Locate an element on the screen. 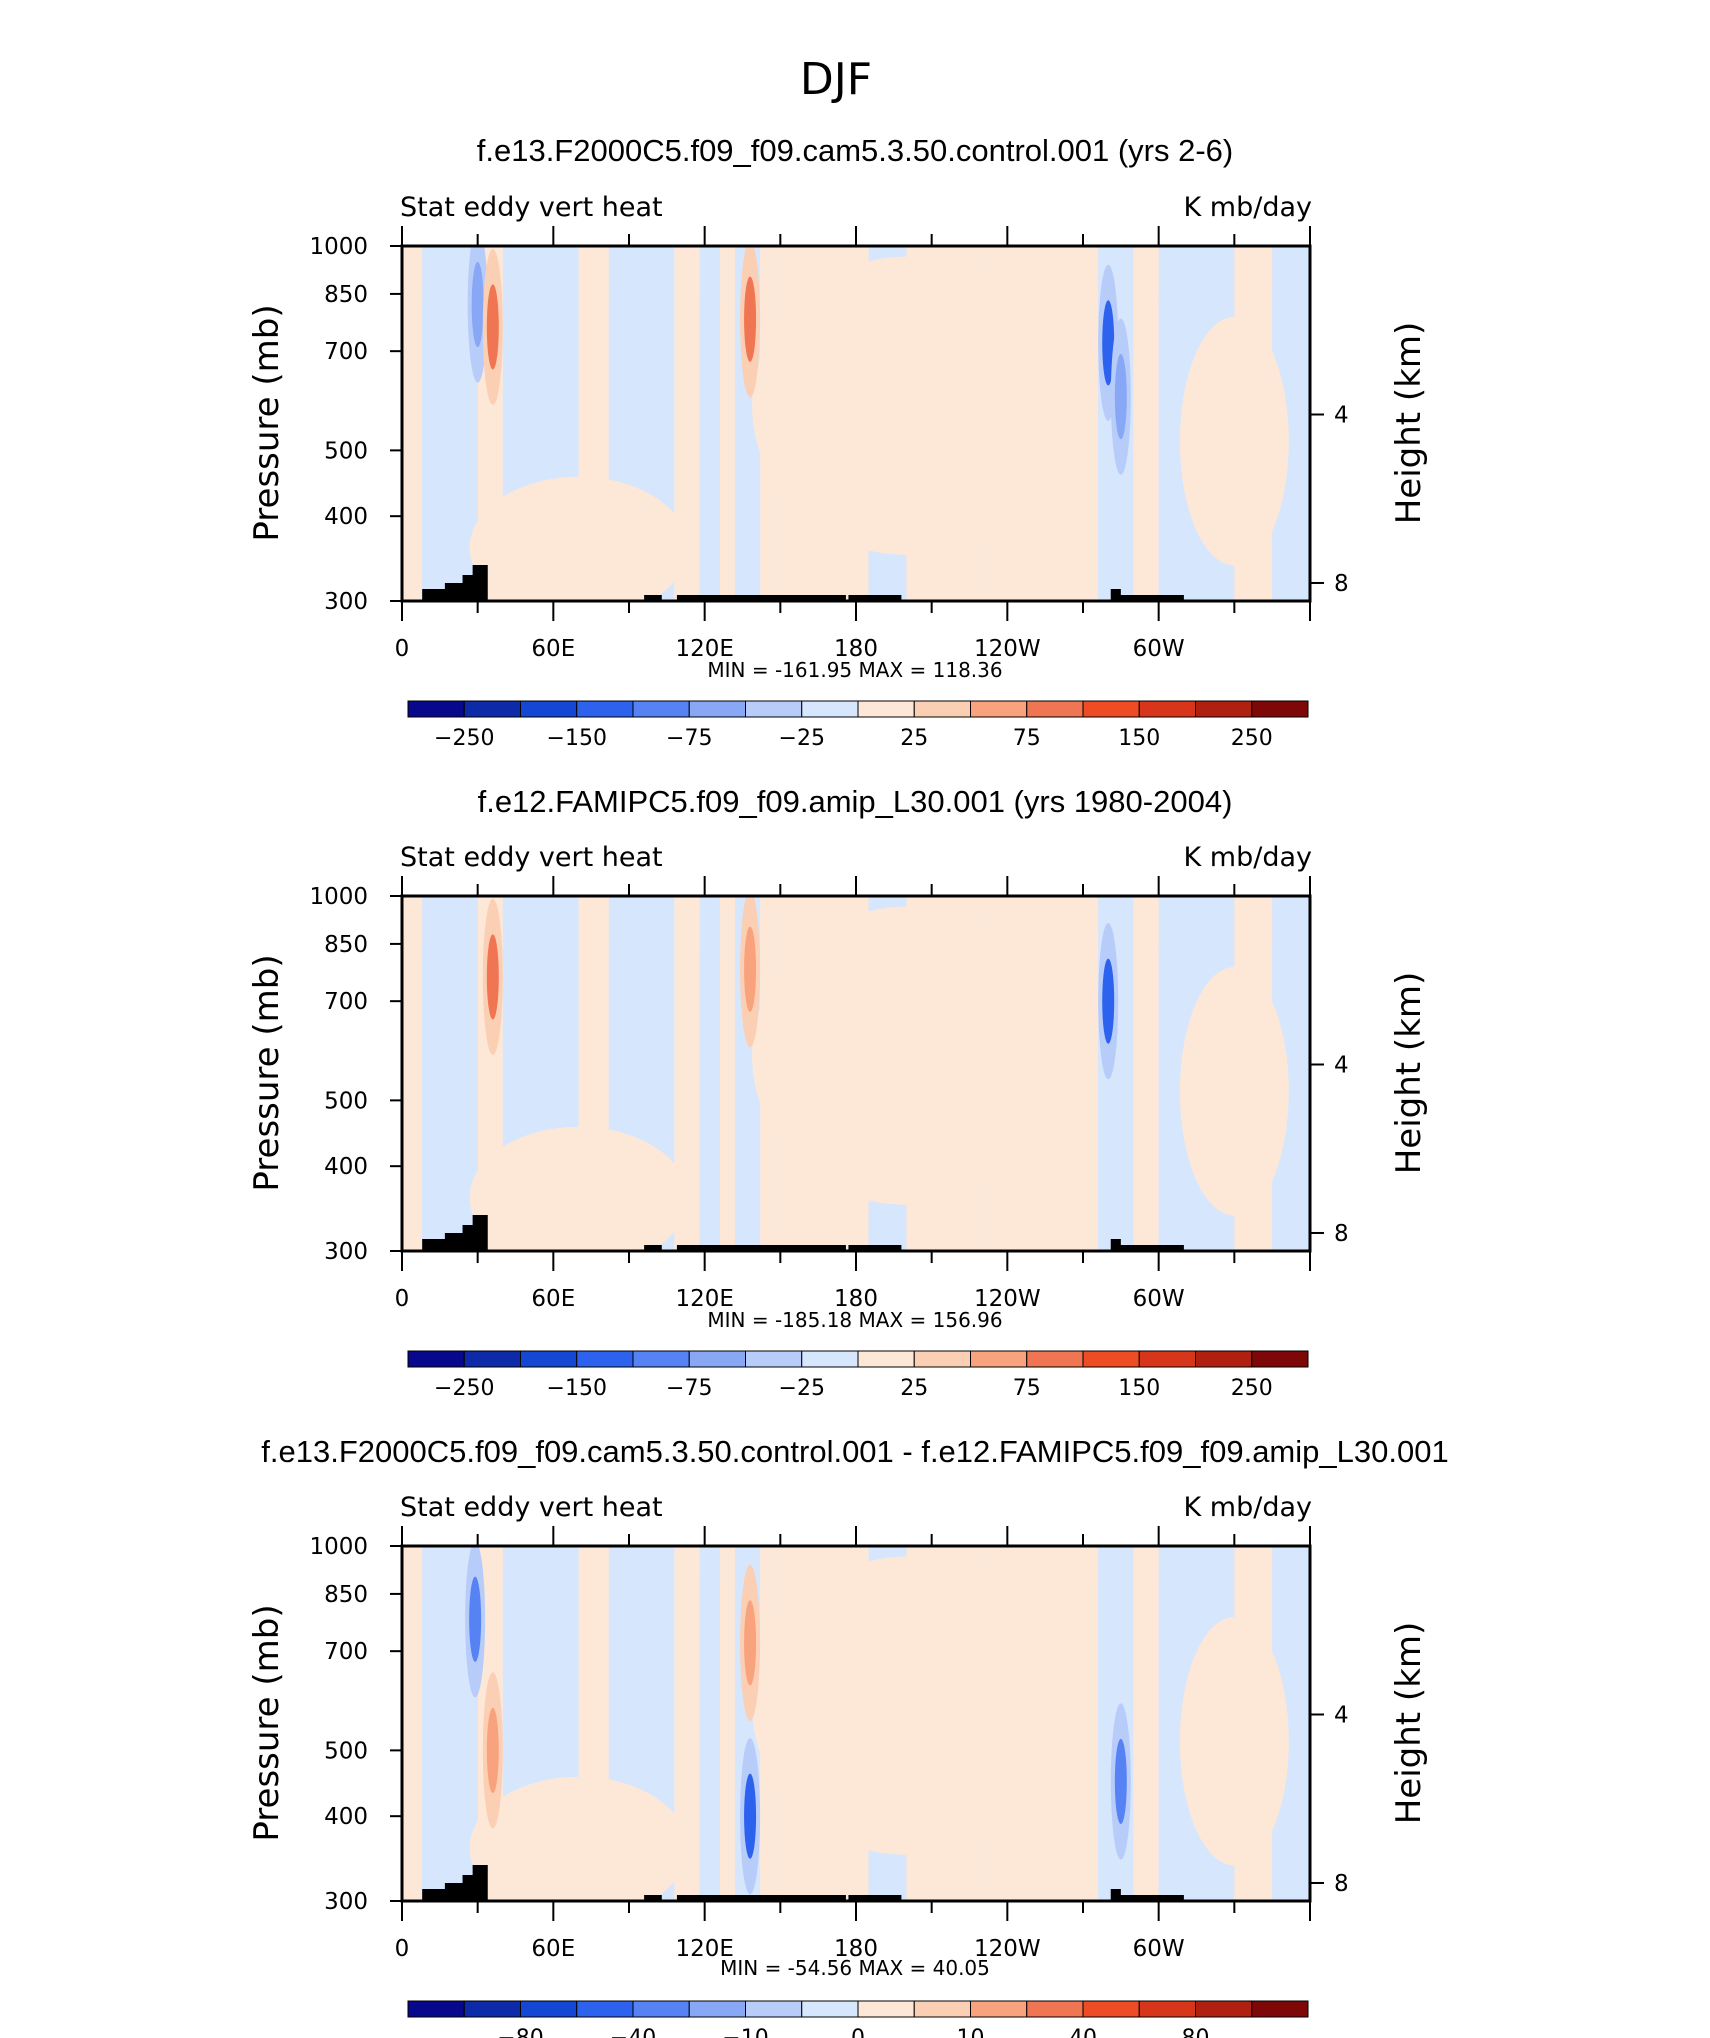 This screenshot has width=1710, height=2038. colorbar-label: −40 is located at coordinates (633, 2032).